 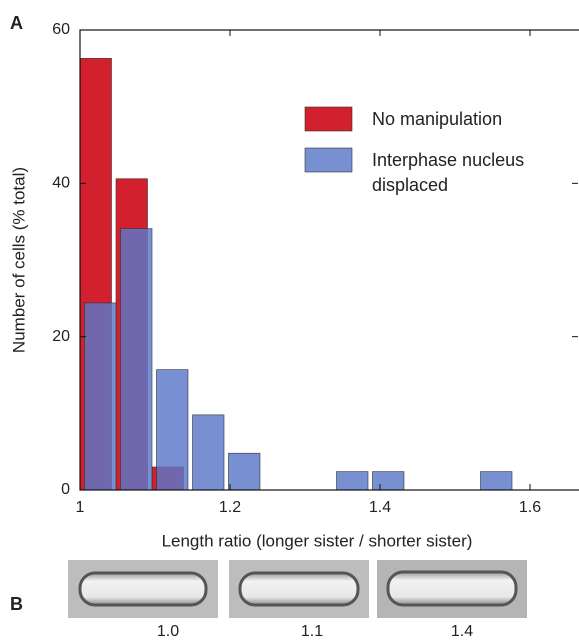 I want to click on panel-label: A, so click(x=16, y=23).